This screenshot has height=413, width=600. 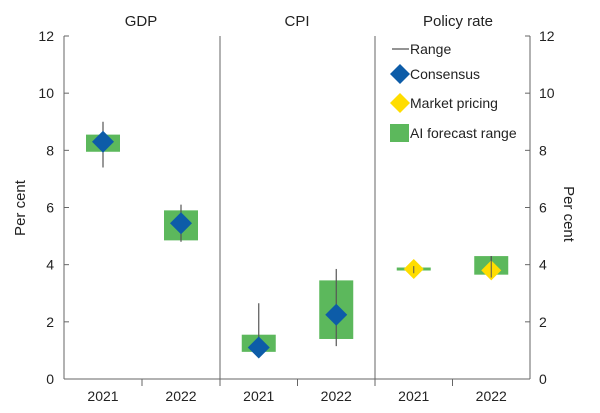 What do you see at coordinates (50, 150) in the screenshot?
I see `y-tick-label-left: 8` at bounding box center [50, 150].